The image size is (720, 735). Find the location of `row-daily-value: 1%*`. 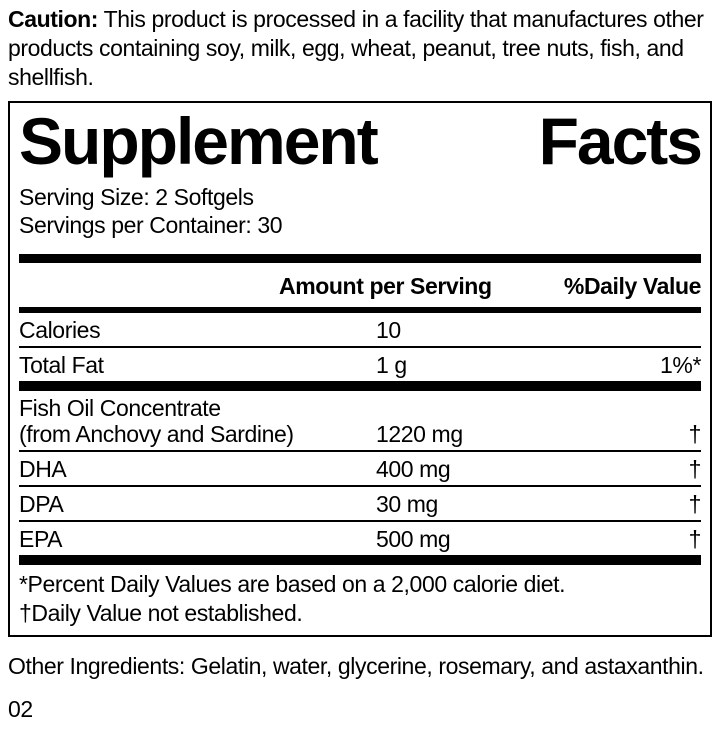

row-daily-value: 1%* is located at coordinates (680, 365).